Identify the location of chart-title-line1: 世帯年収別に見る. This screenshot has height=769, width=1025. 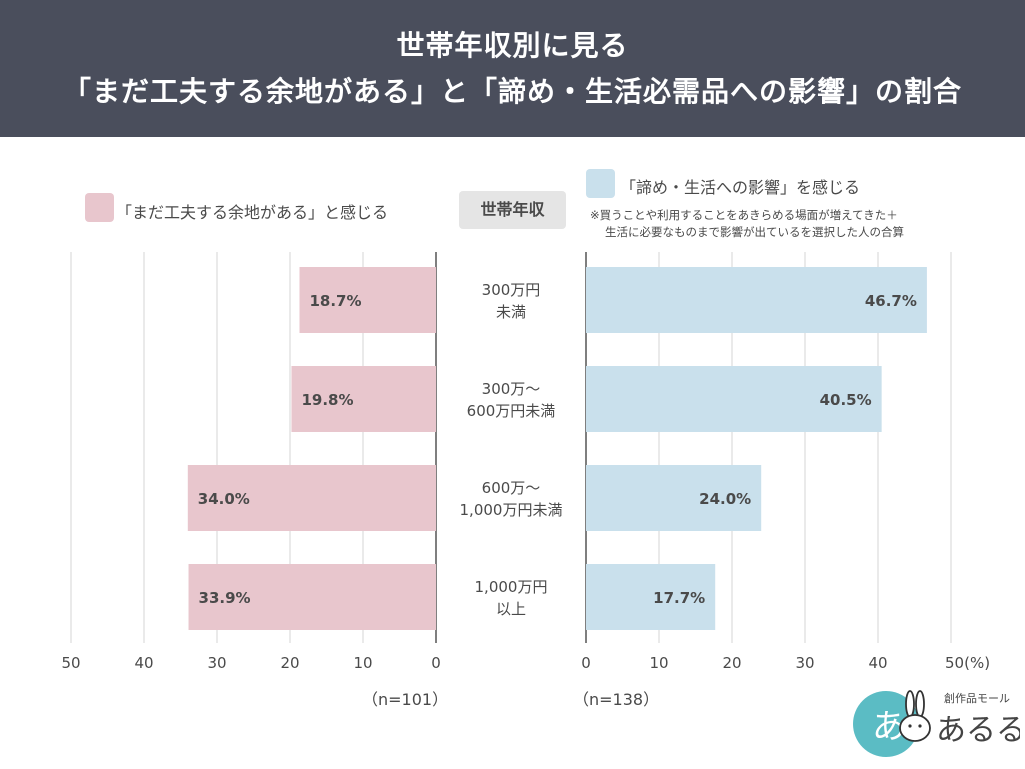
(512, 45).